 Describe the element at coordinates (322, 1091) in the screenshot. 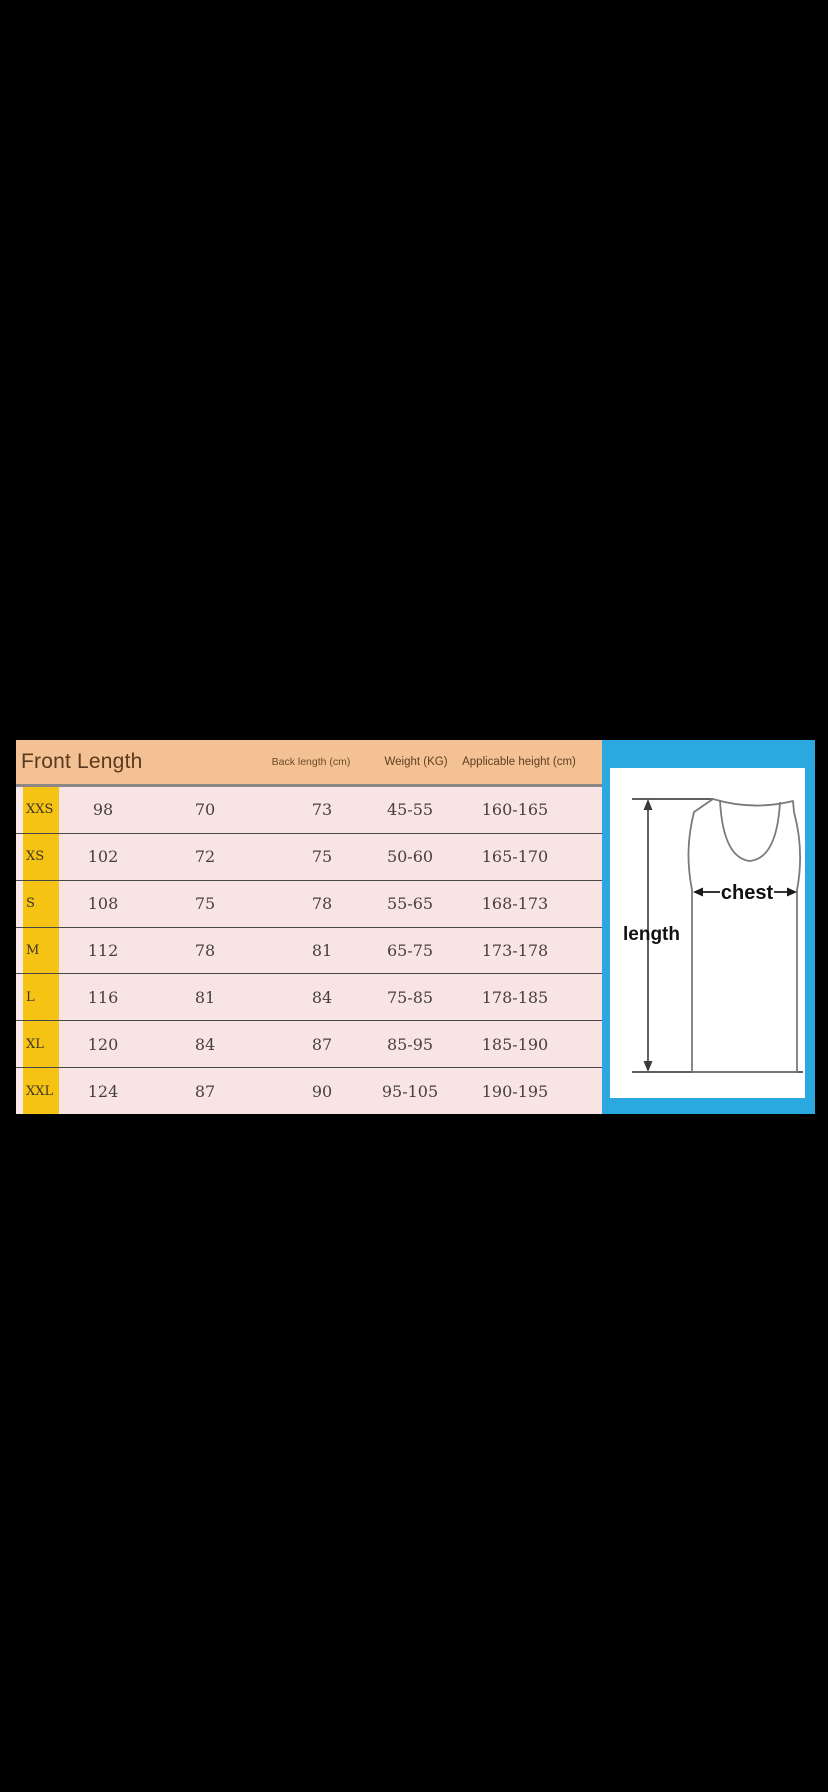

I see `cell-back-length: 90` at that location.